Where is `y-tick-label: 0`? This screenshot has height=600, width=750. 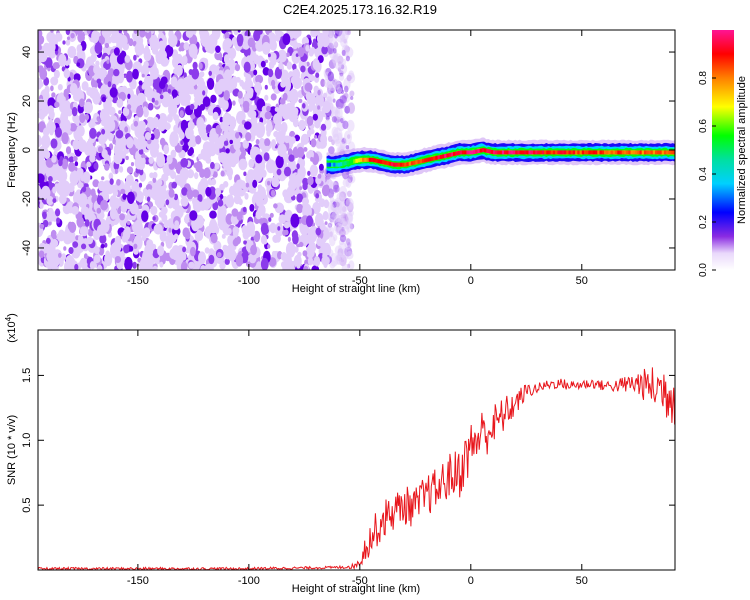 y-tick-label: 0 is located at coordinates (27, 150).